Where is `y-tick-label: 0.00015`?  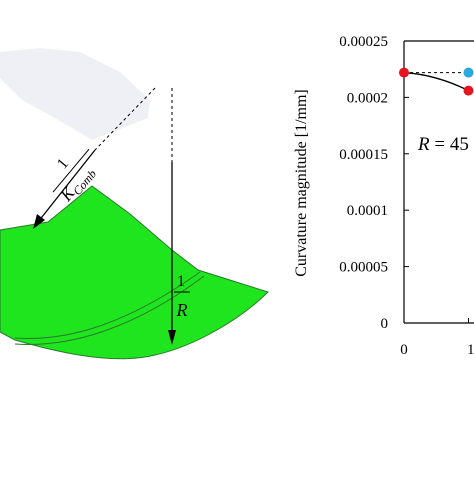
y-tick-label: 0.00015 is located at coordinates (363, 155).